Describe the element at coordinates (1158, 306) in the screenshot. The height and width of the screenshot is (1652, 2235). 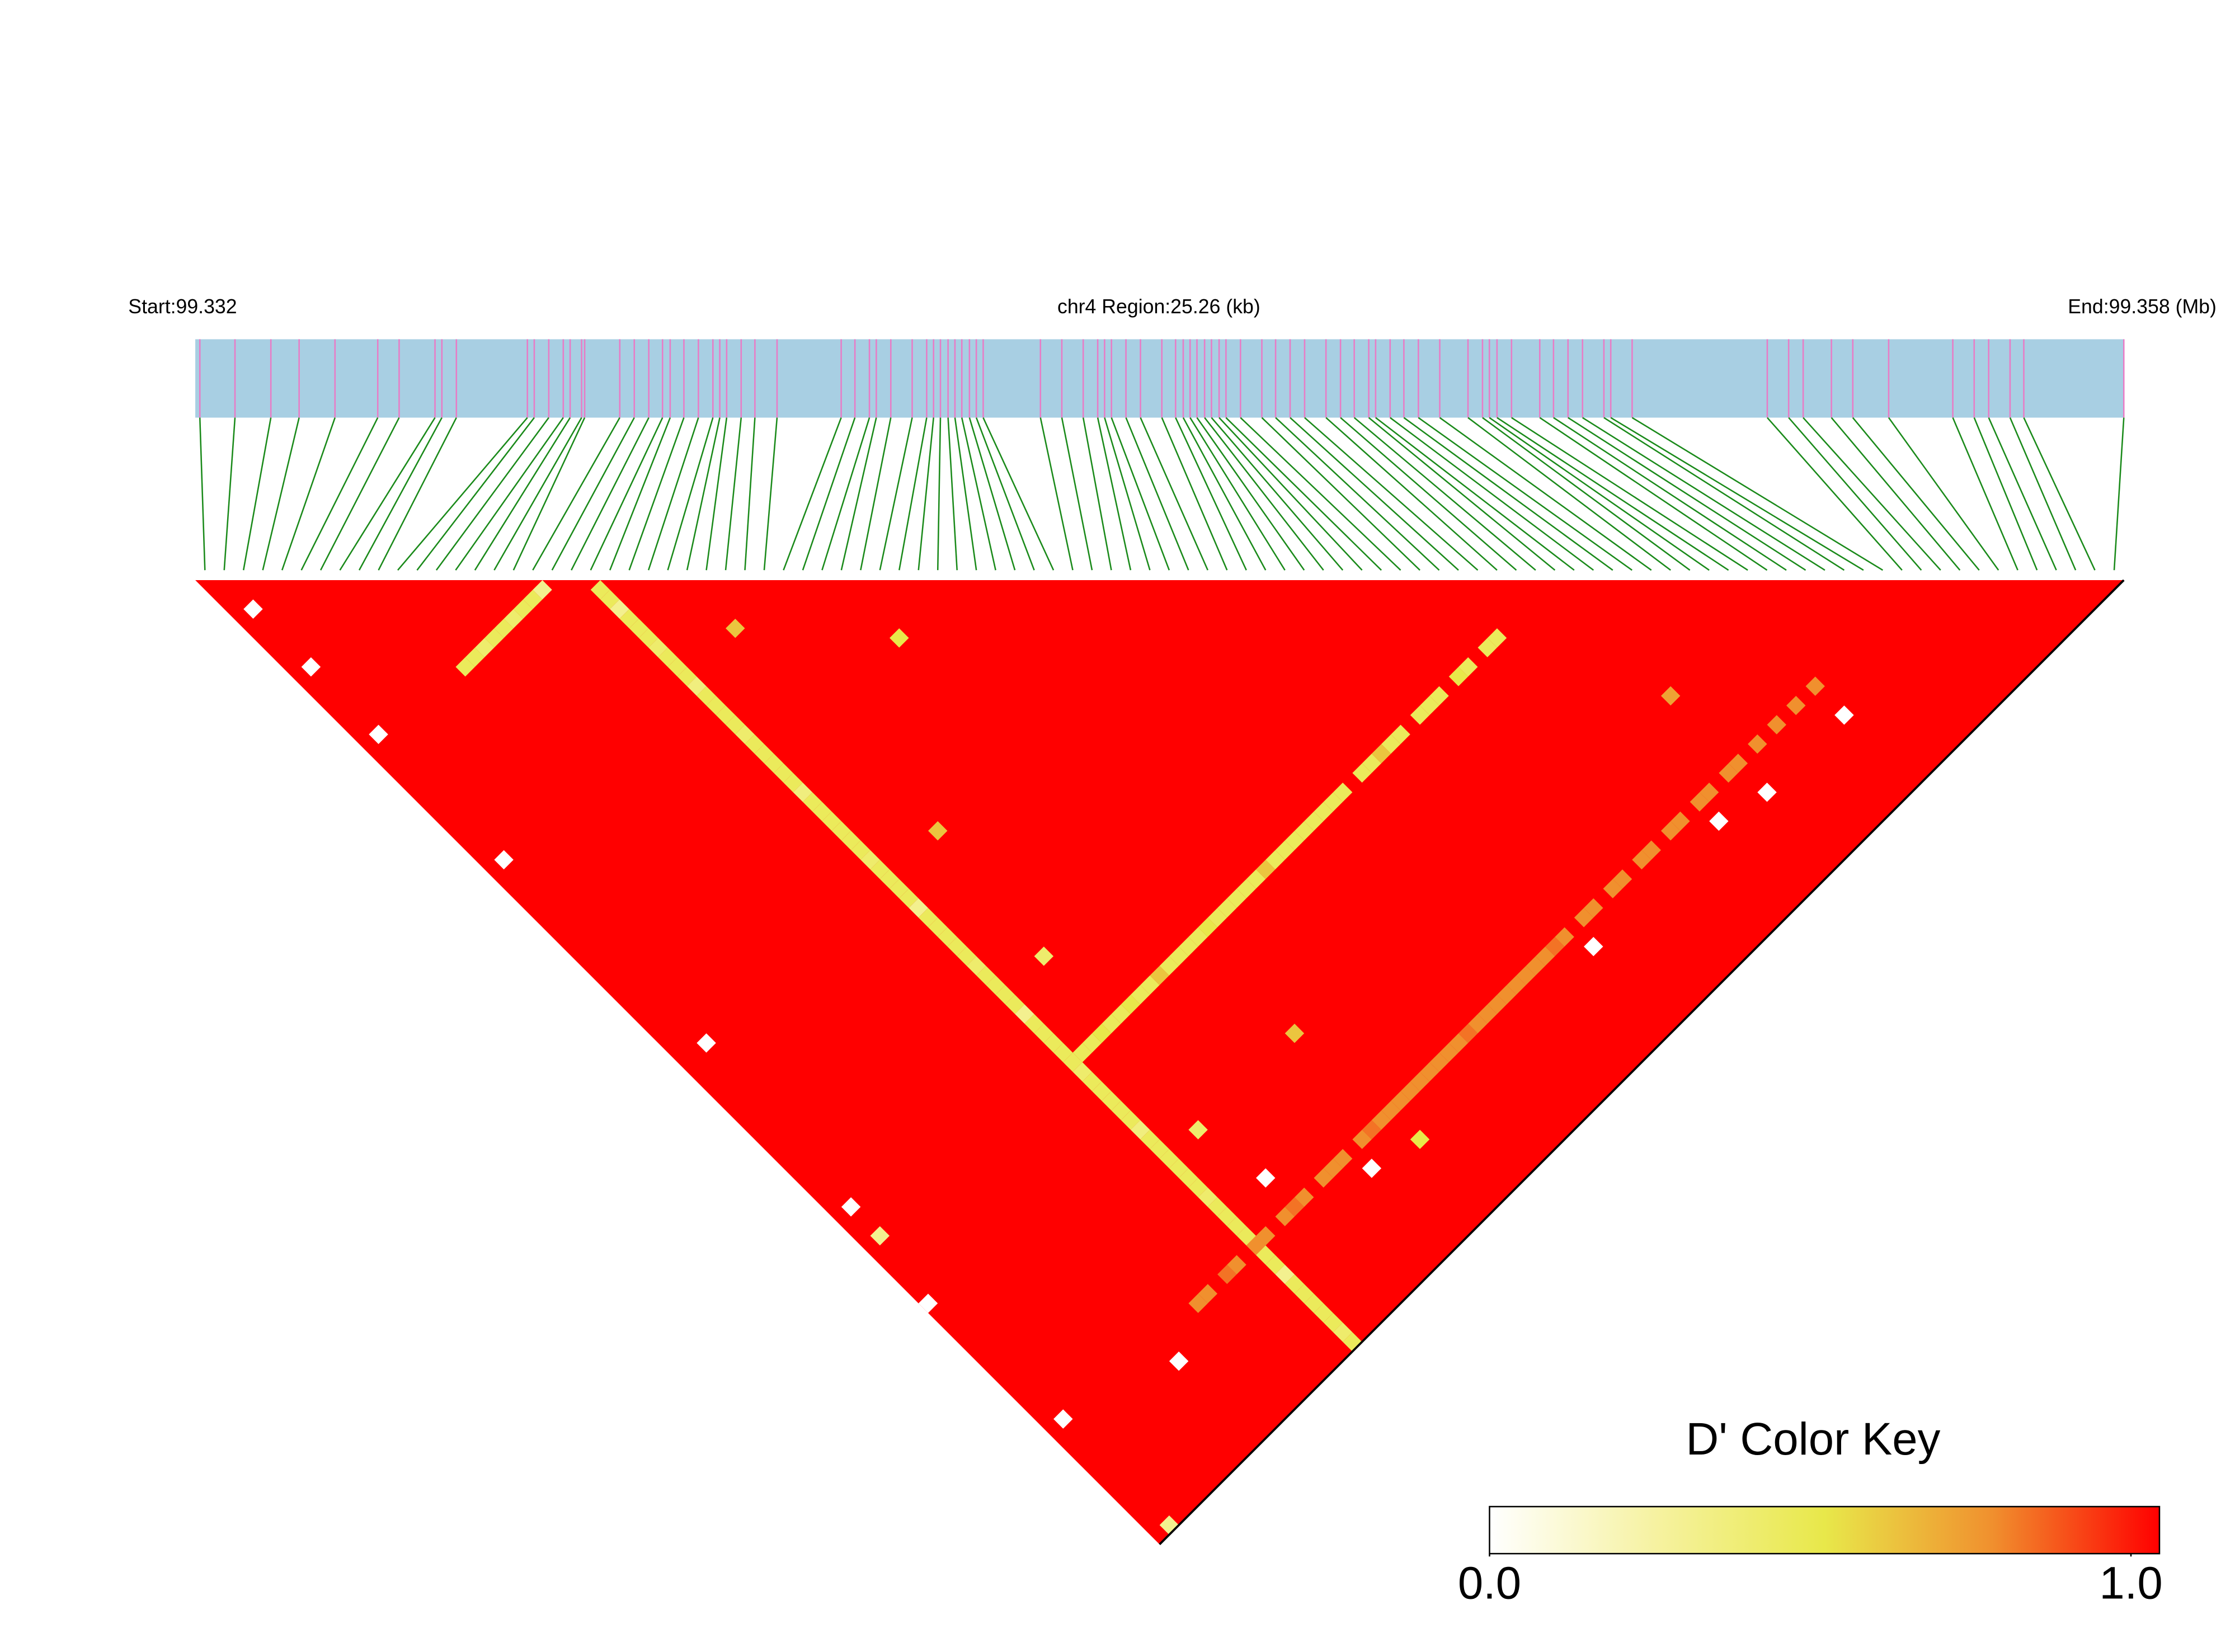
I see `region-label: chr4 Region:25.26 (kb)` at that location.